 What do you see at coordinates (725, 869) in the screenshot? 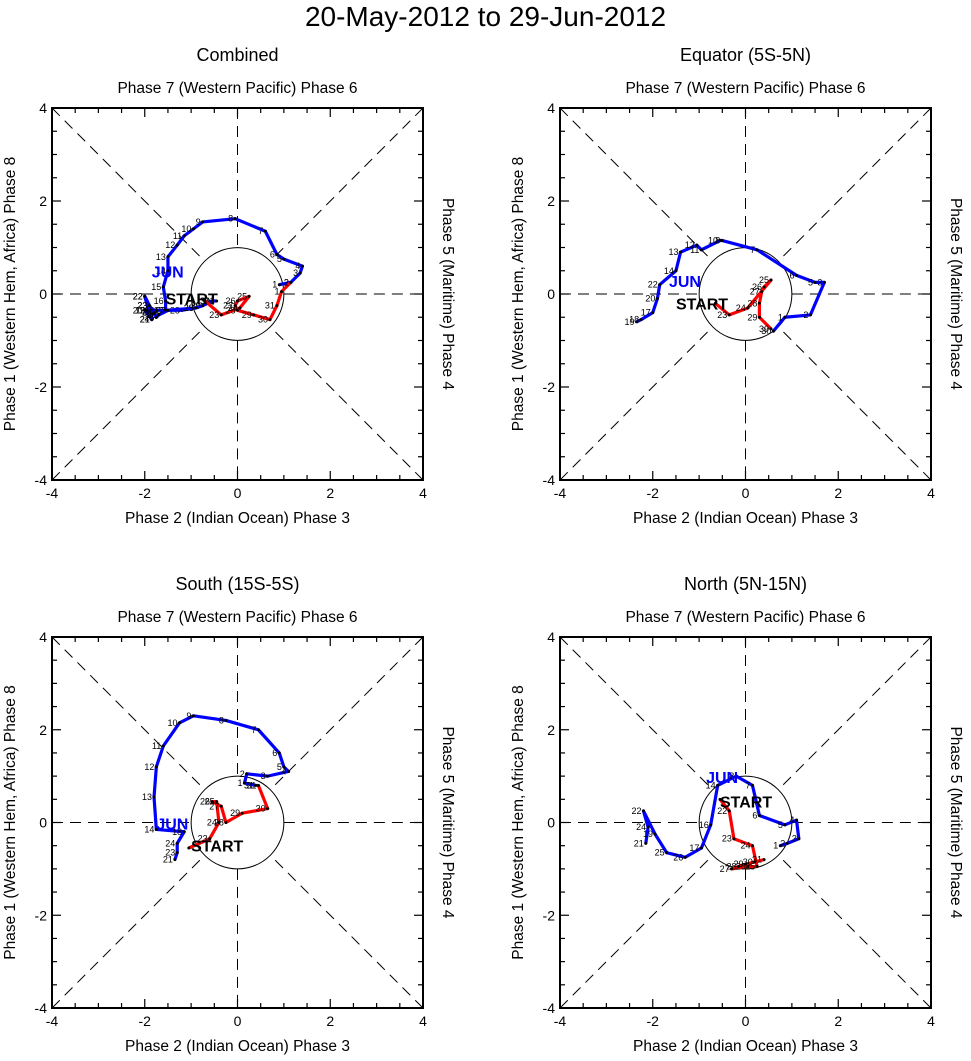
I see `day-label: 27` at bounding box center [725, 869].